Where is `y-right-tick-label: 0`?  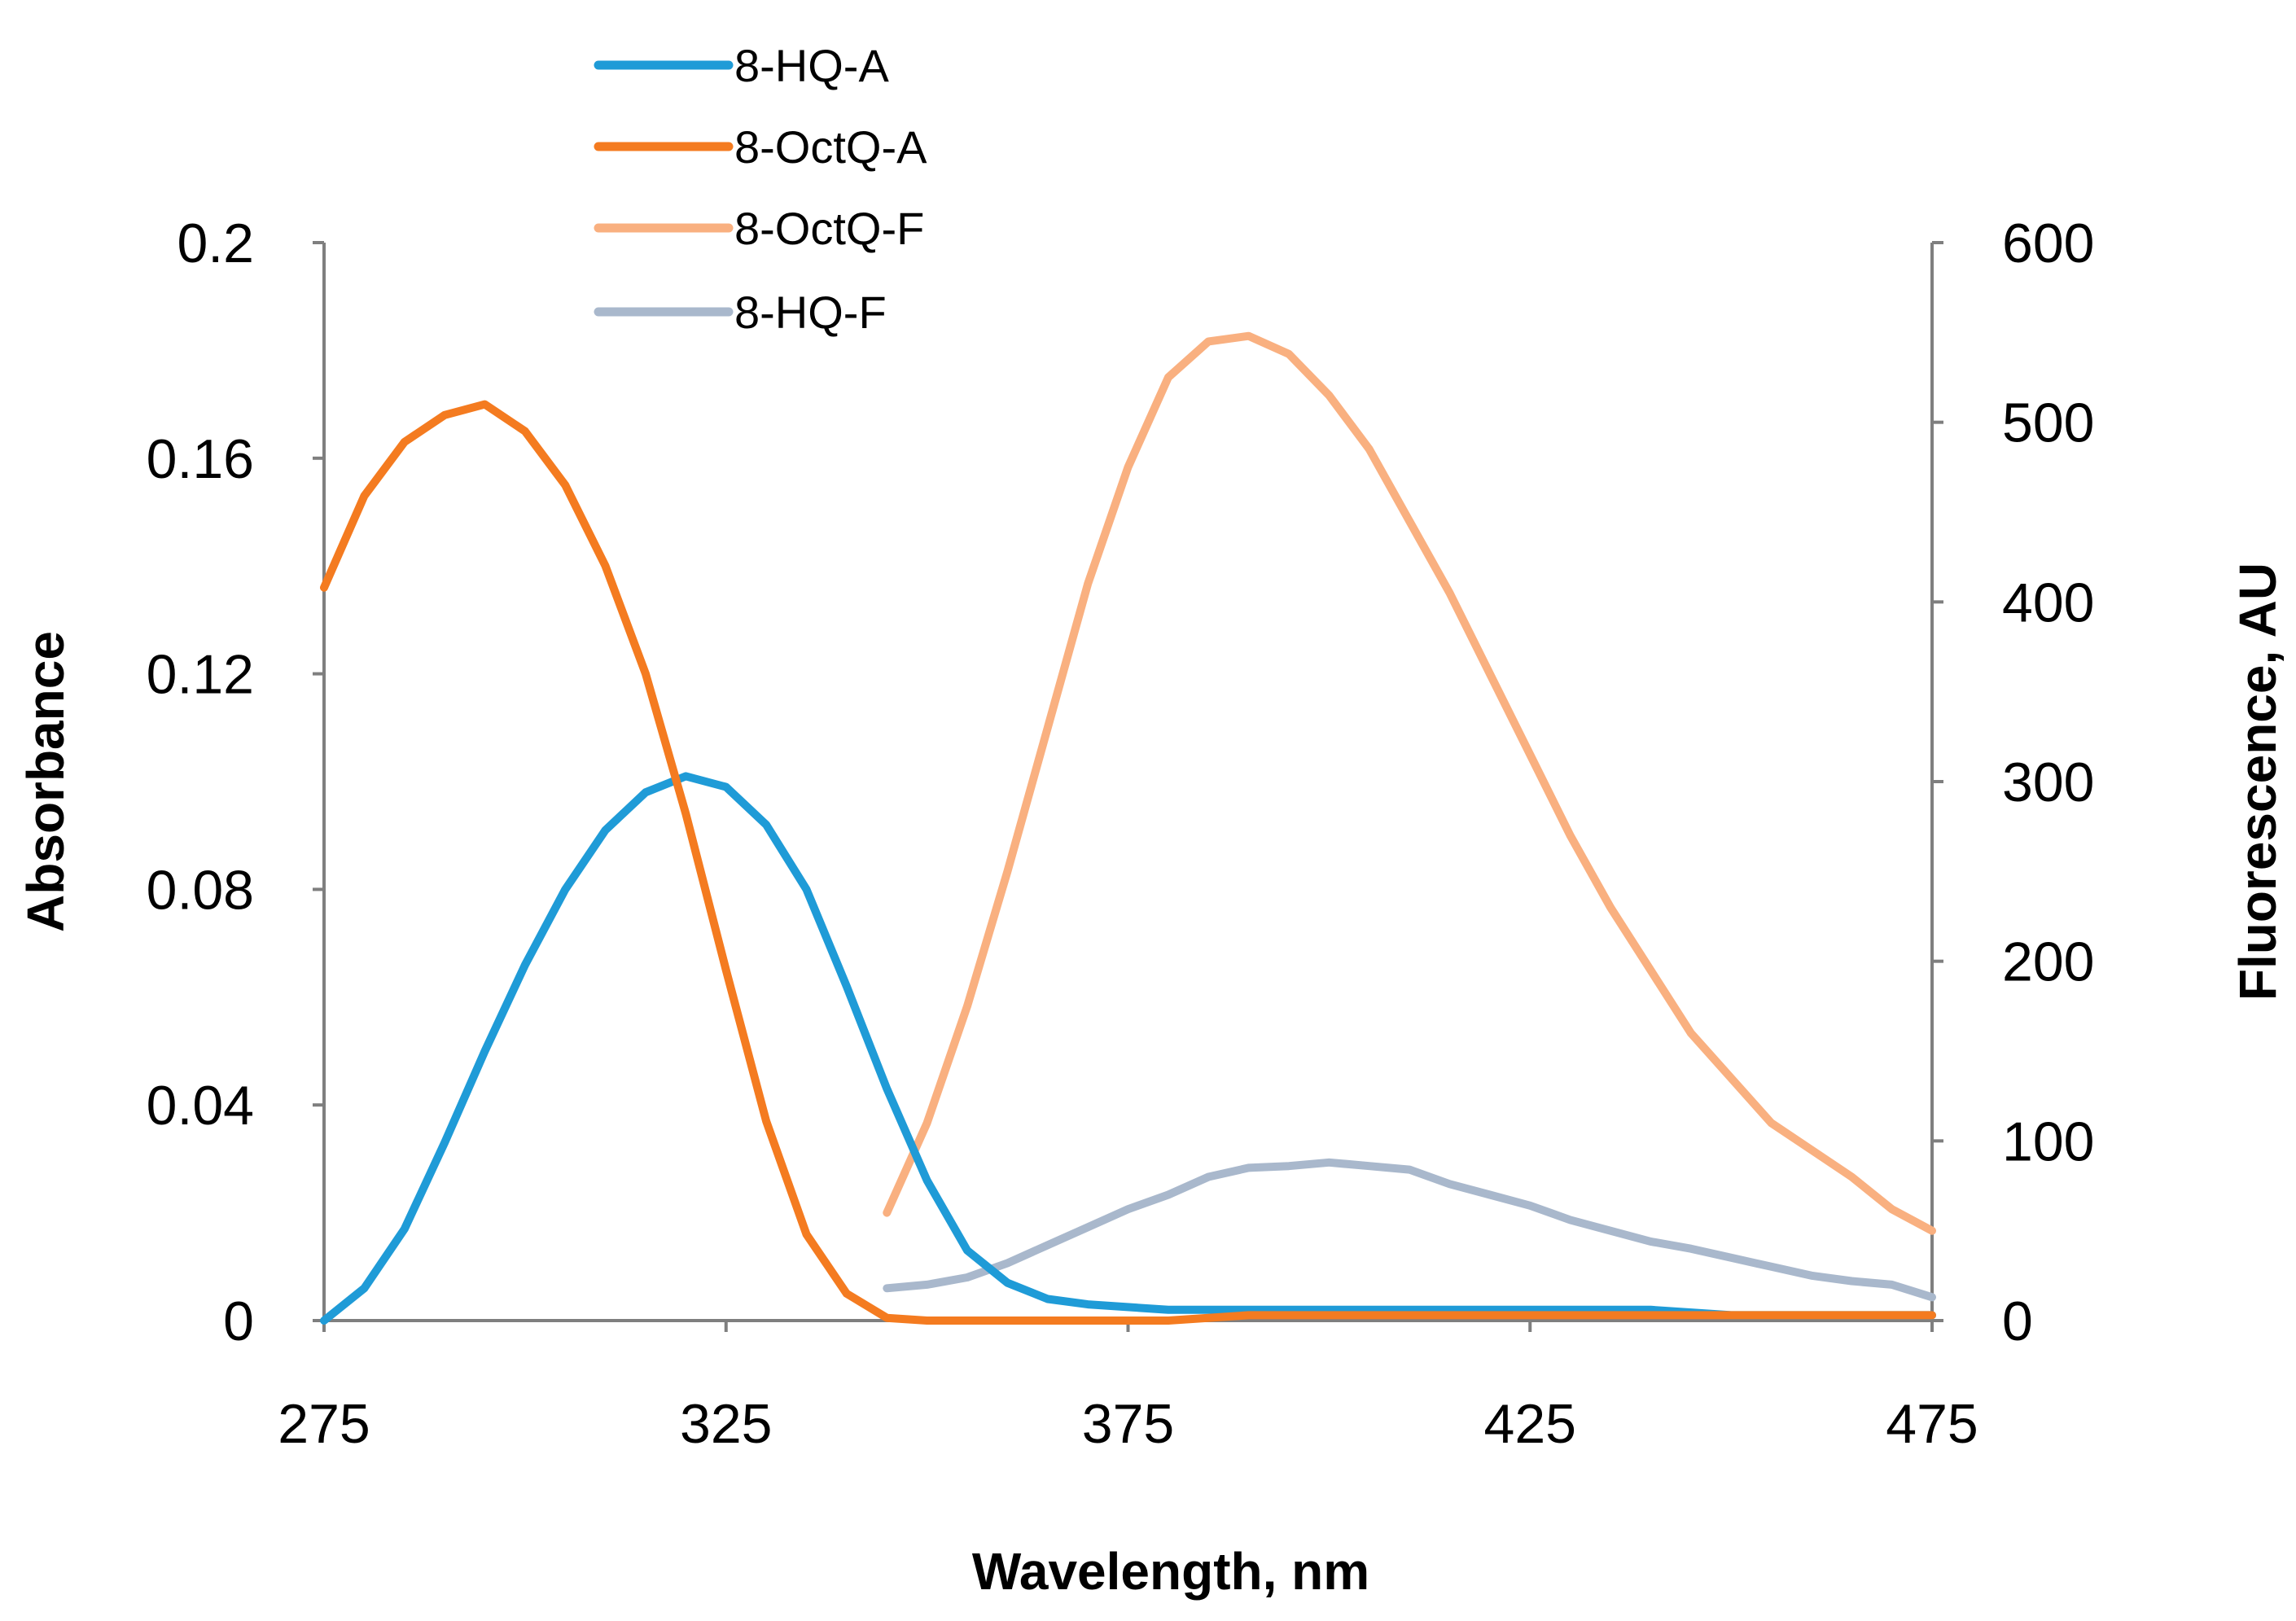
y-right-tick-label: 0 is located at coordinates (2017, 1321).